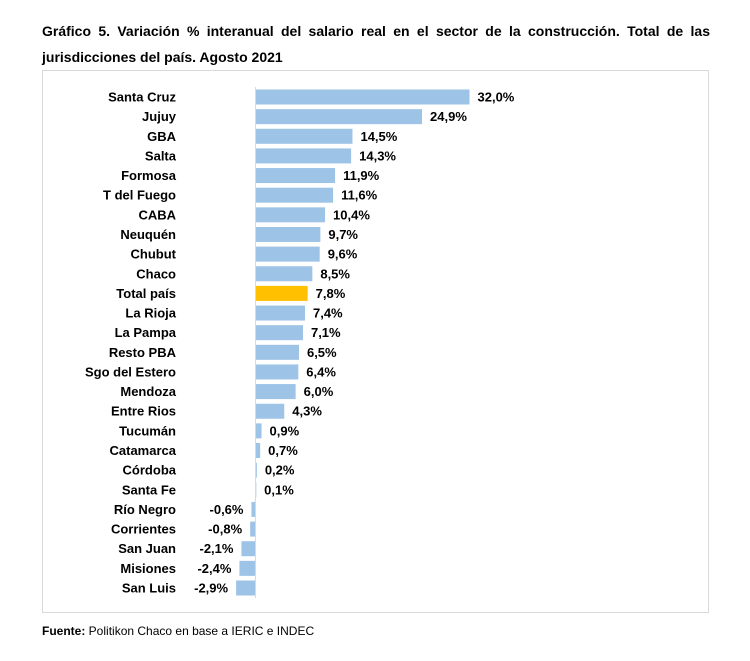 The height and width of the screenshot is (661, 750). Describe the element at coordinates (149, 588) in the screenshot. I see `category-label: San Luis` at that location.